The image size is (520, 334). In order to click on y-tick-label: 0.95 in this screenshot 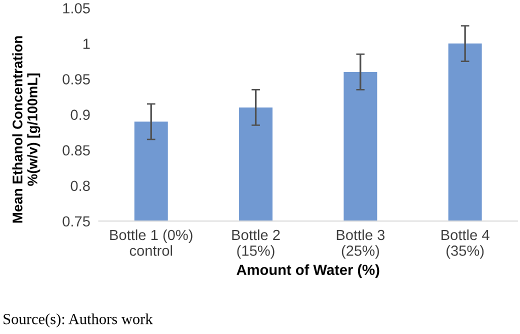, I will do `click(76, 79)`.